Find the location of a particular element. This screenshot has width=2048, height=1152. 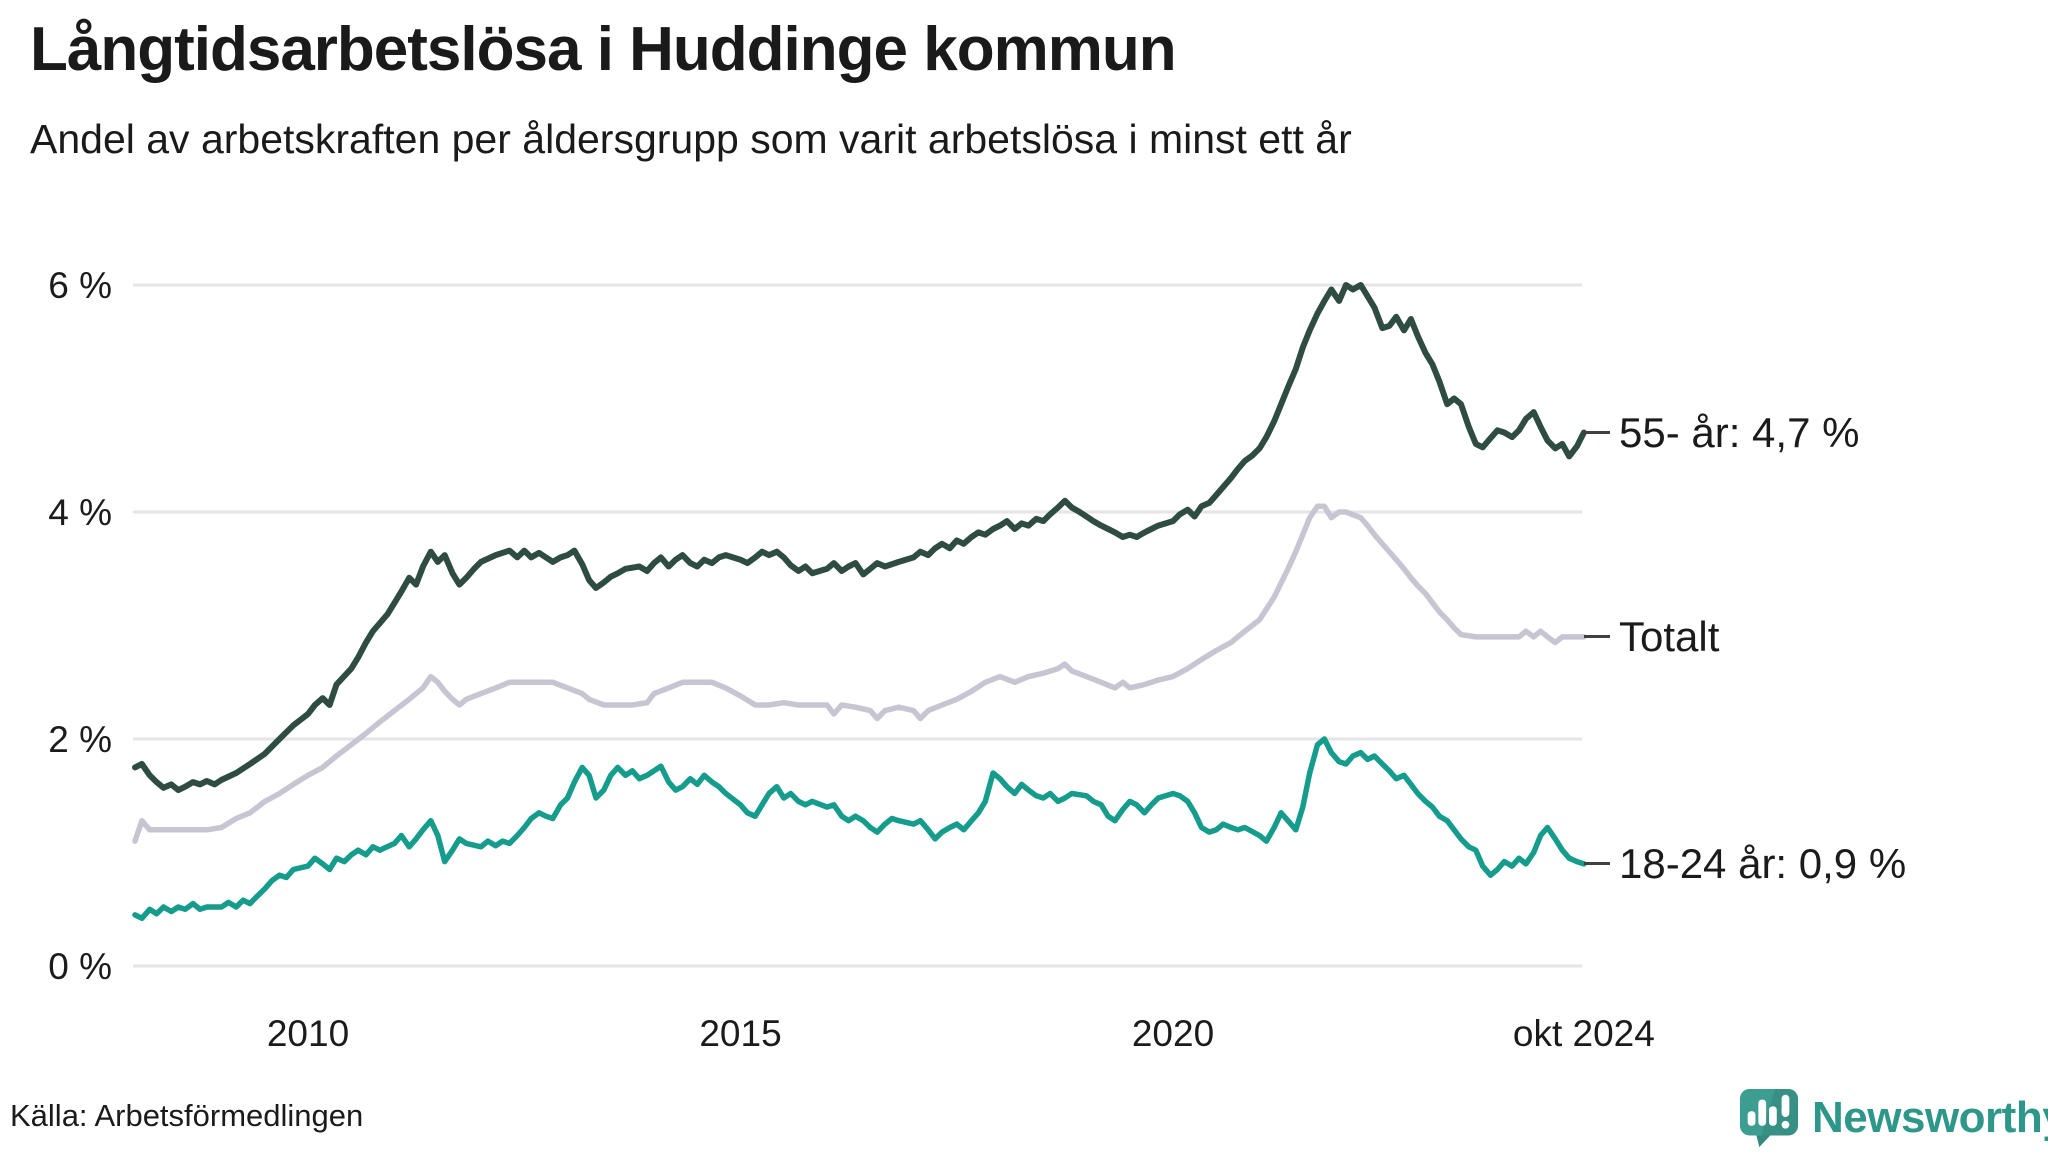

source-attribution: Källa: Arbetsförmedlingen is located at coordinates (187, 1115).